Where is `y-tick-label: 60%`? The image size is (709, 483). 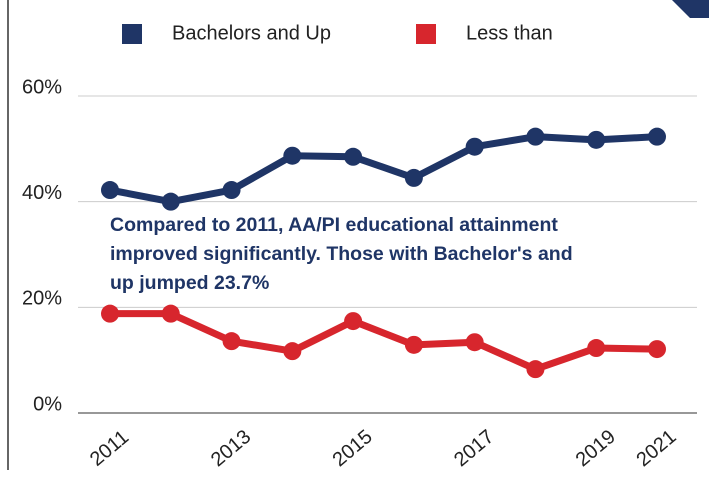
y-tick-label: 60% is located at coordinates (42, 87).